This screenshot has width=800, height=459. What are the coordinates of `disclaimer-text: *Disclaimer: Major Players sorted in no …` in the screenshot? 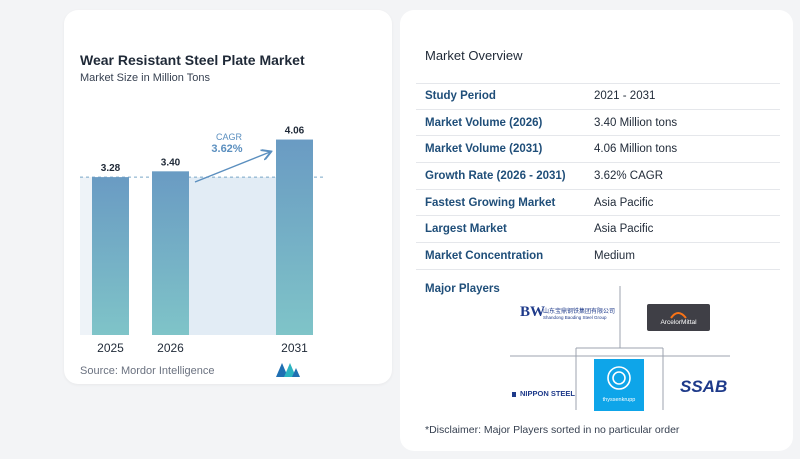 It's located at (552, 430).